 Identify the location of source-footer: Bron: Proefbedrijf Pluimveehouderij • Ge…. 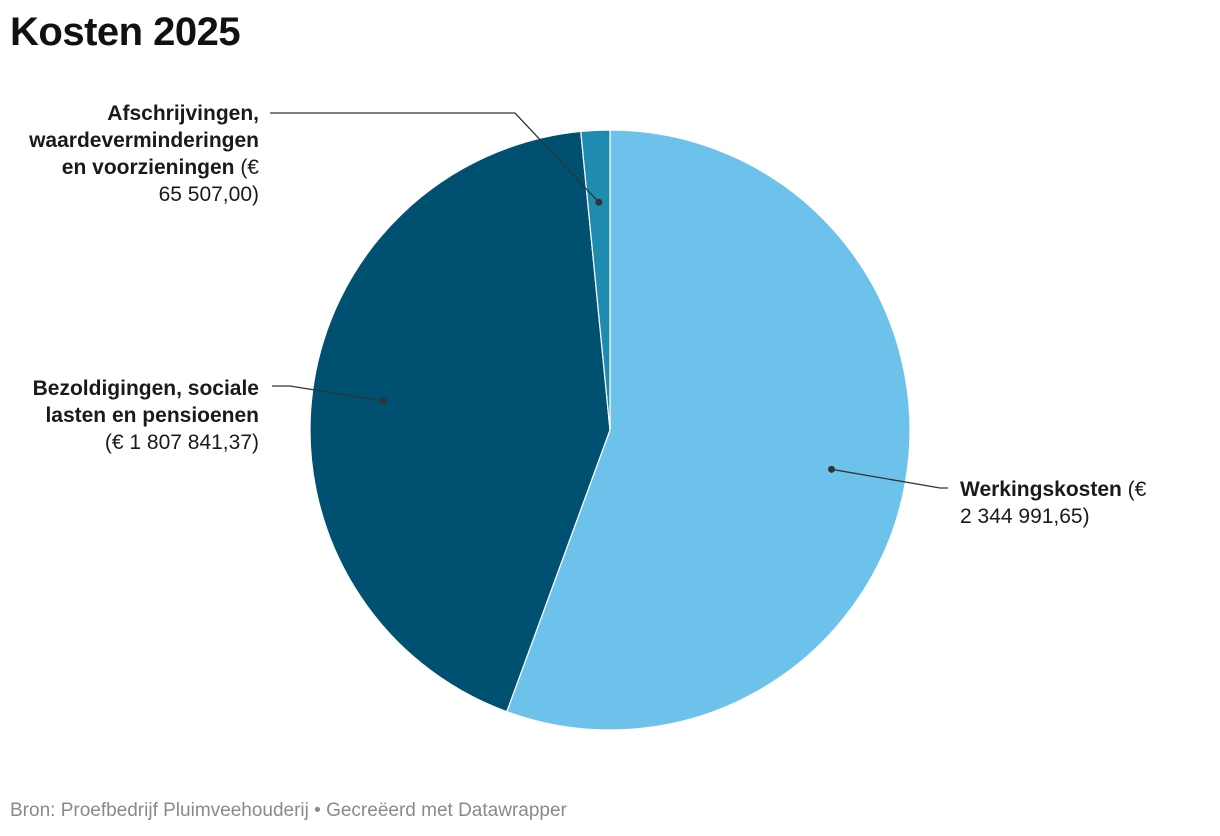
(288, 810).